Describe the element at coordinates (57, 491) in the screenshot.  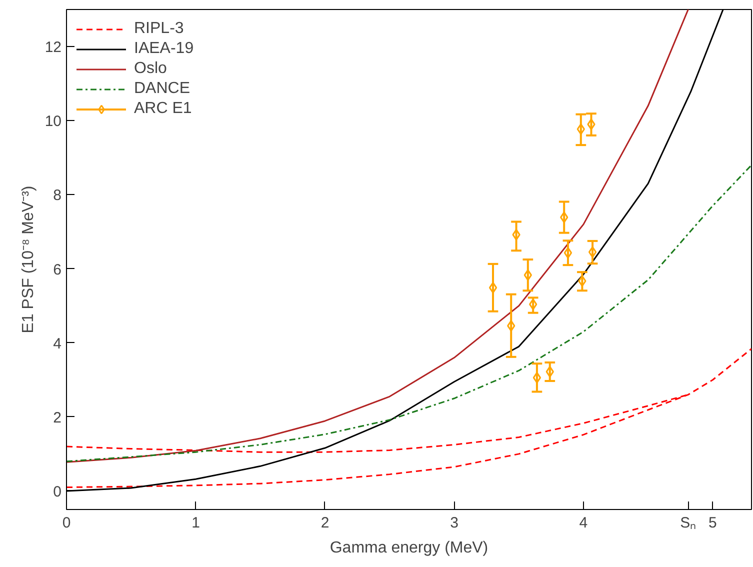
I see `y-tick-label: 0` at that location.